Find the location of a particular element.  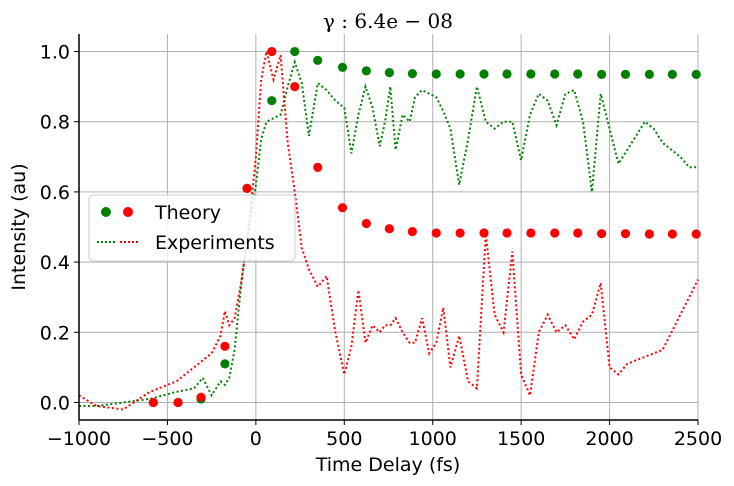

x-axis-label: Time Delay (fs) is located at coordinates (387, 465).